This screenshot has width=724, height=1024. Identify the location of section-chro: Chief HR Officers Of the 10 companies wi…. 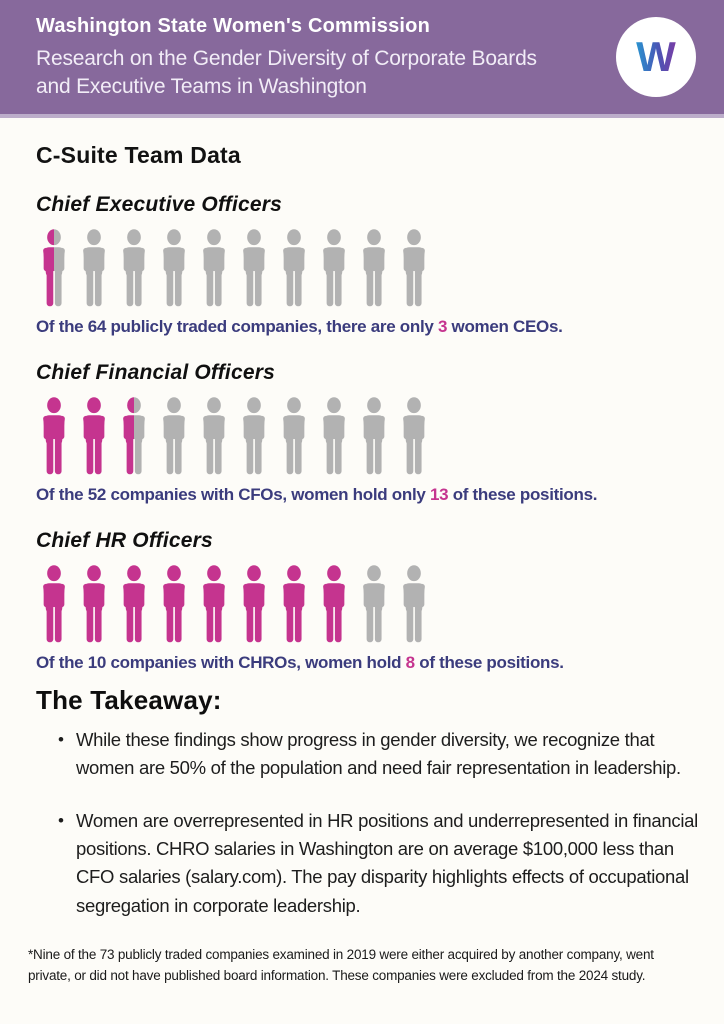
(368, 601).